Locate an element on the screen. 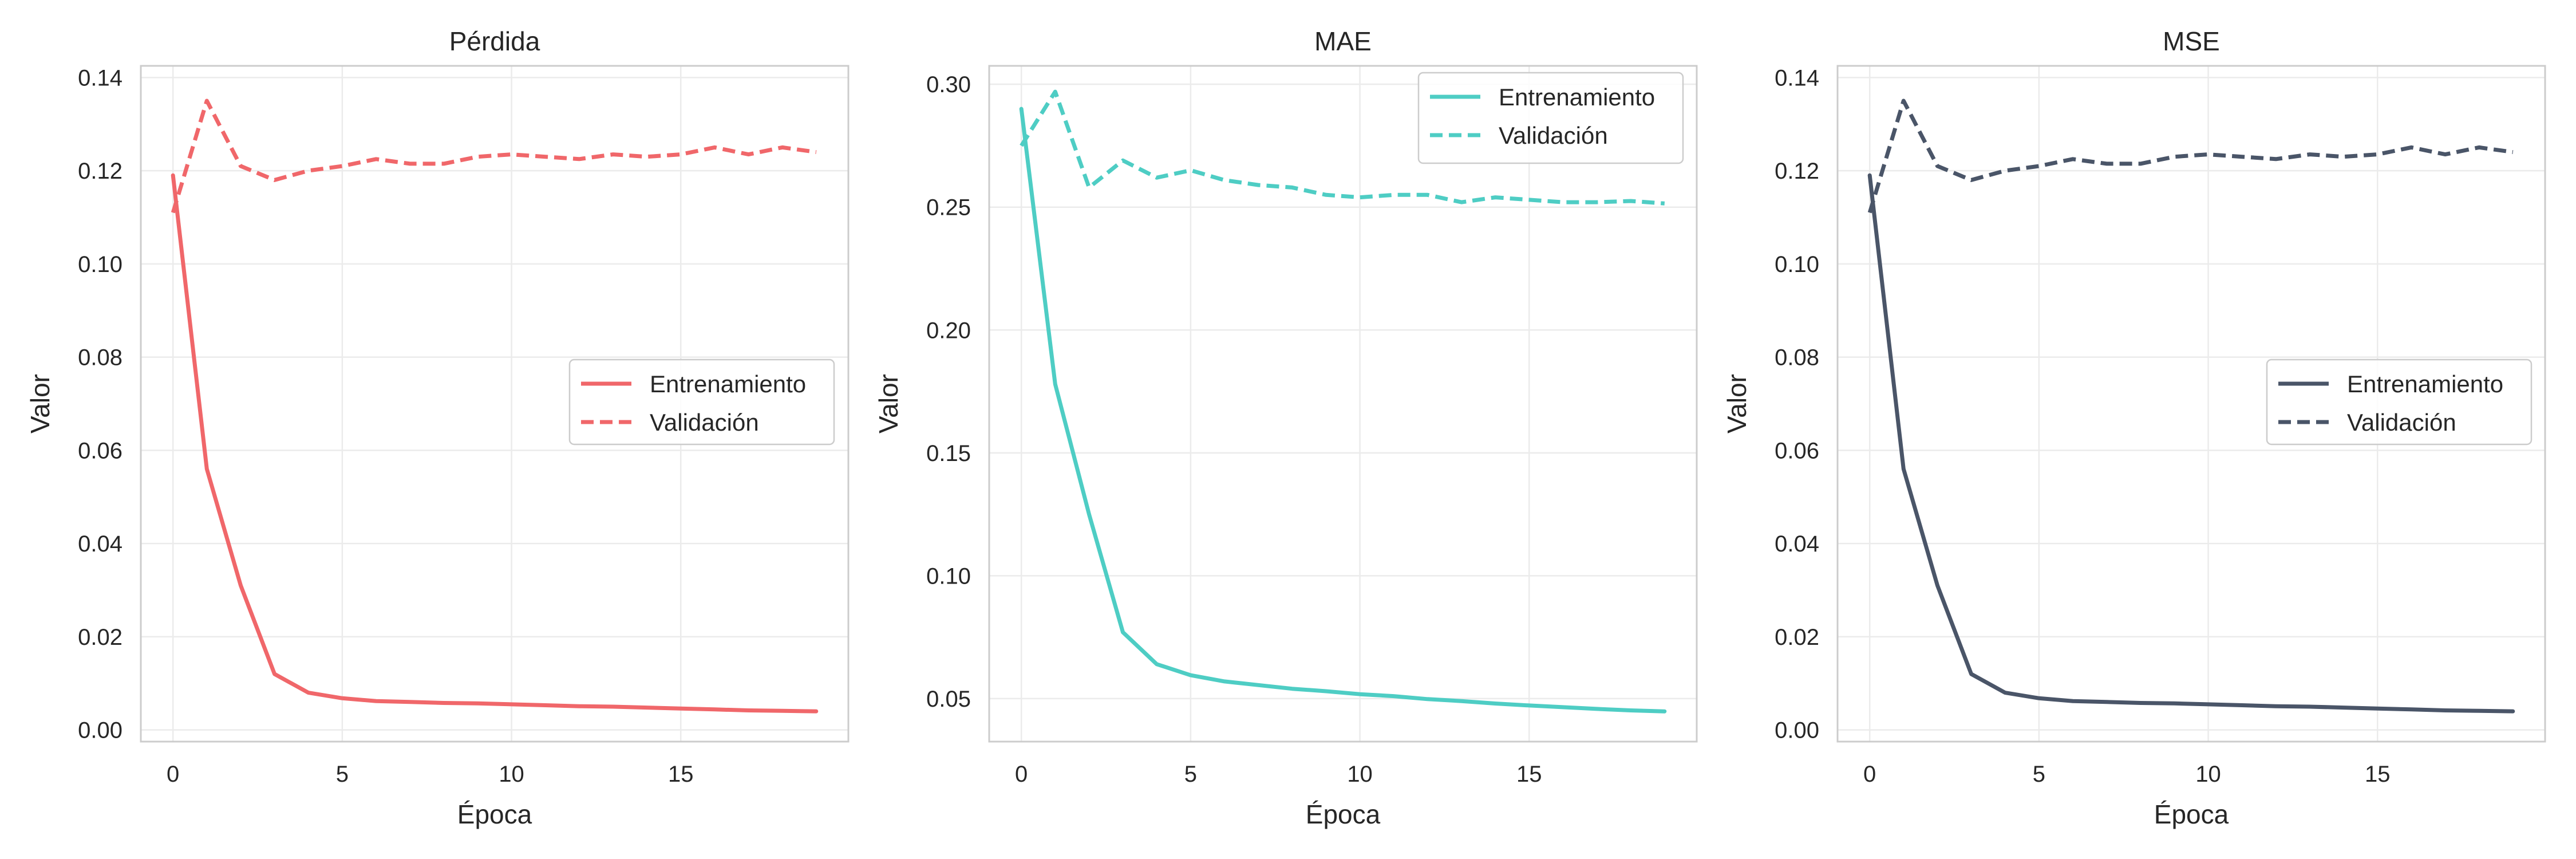  y-tick-label: 0.04 is located at coordinates (1797, 544).